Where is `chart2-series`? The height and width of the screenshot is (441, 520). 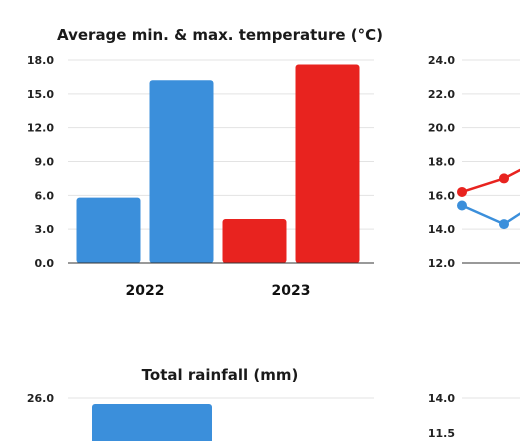 chart2-series is located at coordinates (488, 199).